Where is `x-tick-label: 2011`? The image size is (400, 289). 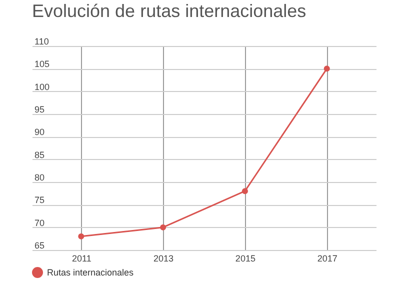 x-tick-label: 2011 is located at coordinates (82, 259).